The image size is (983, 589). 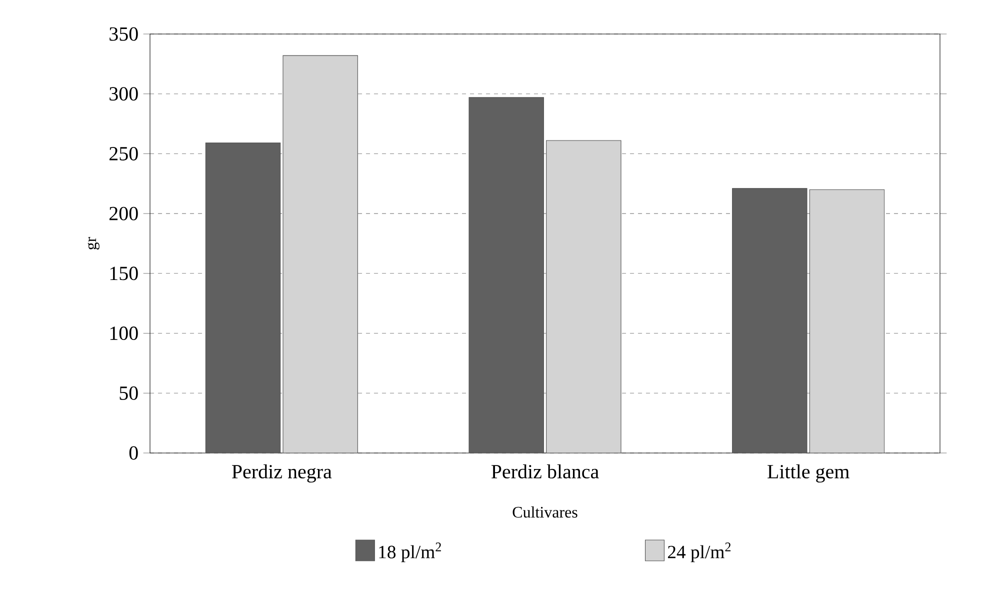 What do you see at coordinates (124, 213) in the screenshot?
I see `y-tick-label: 200` at bounding box center [124, 213].